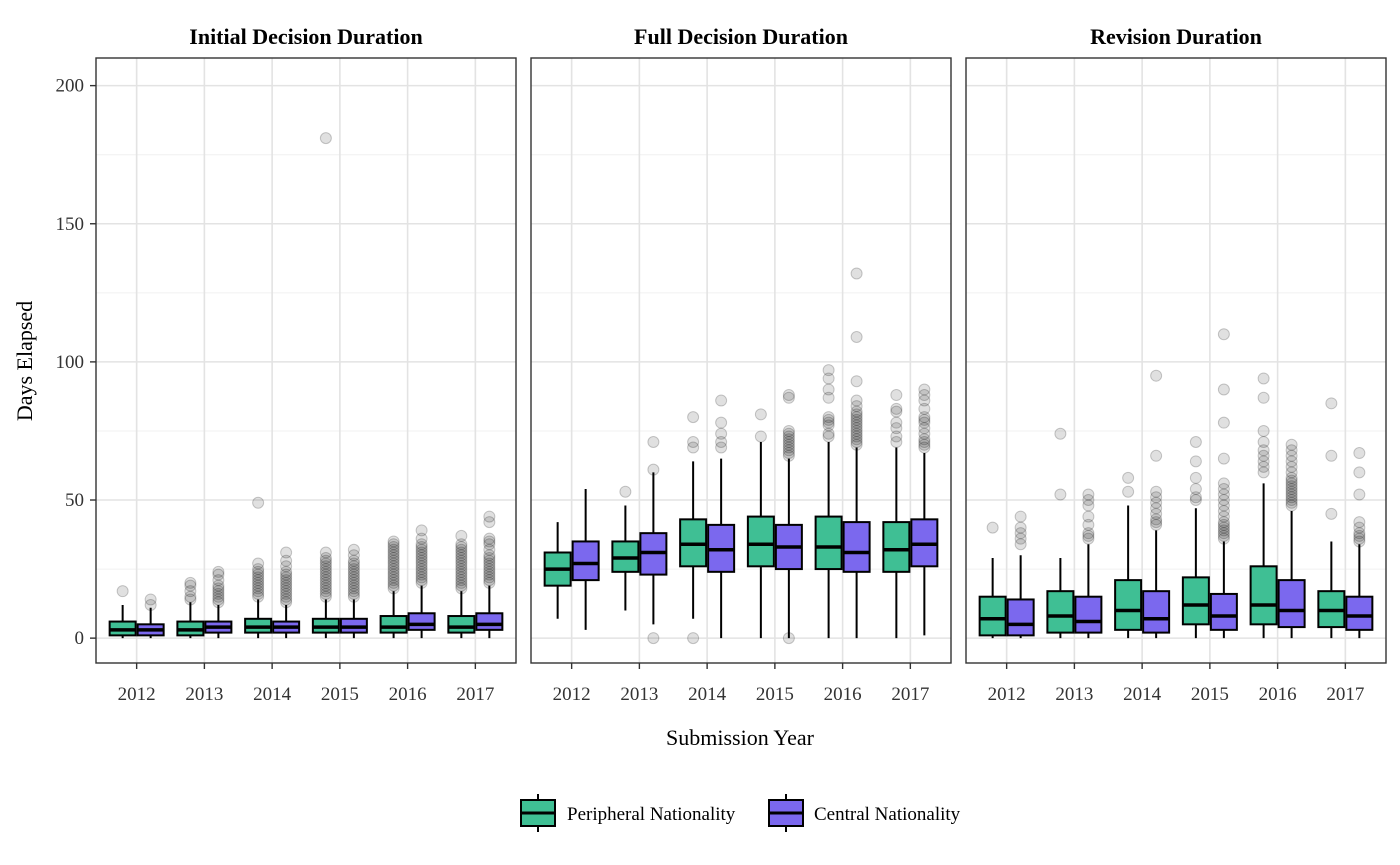 The image size is (1400, 865). What do you see at coordinates (70, 224) in the screenshot?
I see `y-tick-label: 150` at bounding box center [70, 224].